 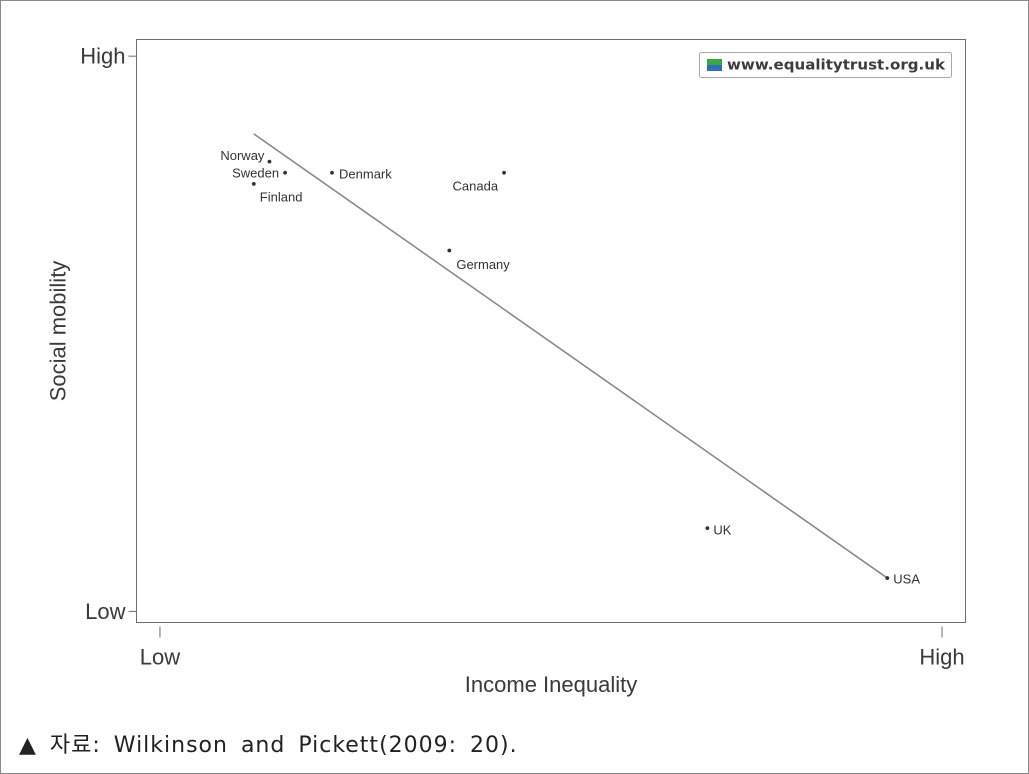 What do you see at coordinates (108, 334) in the screenshot?
I see `y-axis: Low High` at bounding box center [108, 334].